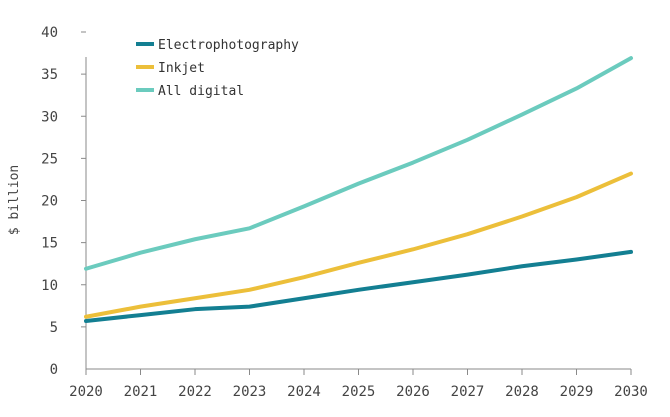 The height and width of the screenshot is (417, 670). I want to click on x-tick-label: 2026, so click(413, 392).